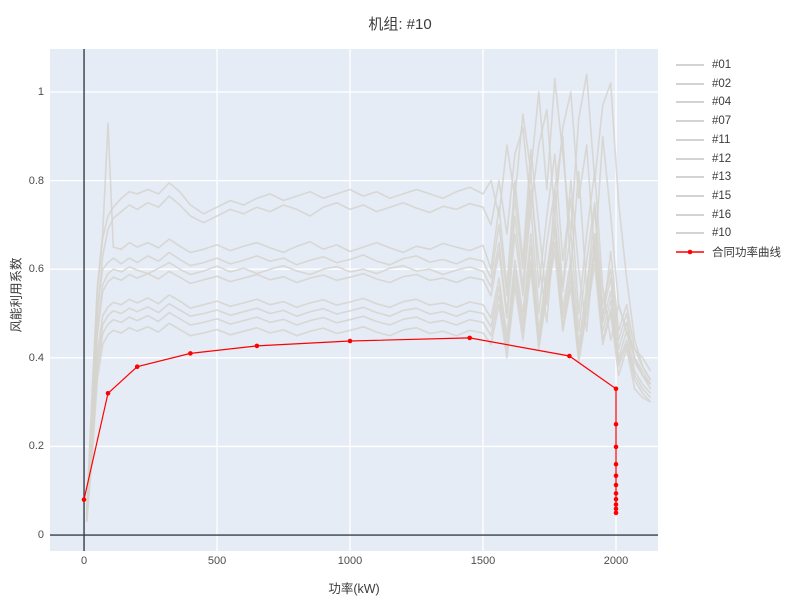 Image resolution: width=800 pixels, height=600 pixels. I want to click on legend-item-04: #04, so click(703, 102).